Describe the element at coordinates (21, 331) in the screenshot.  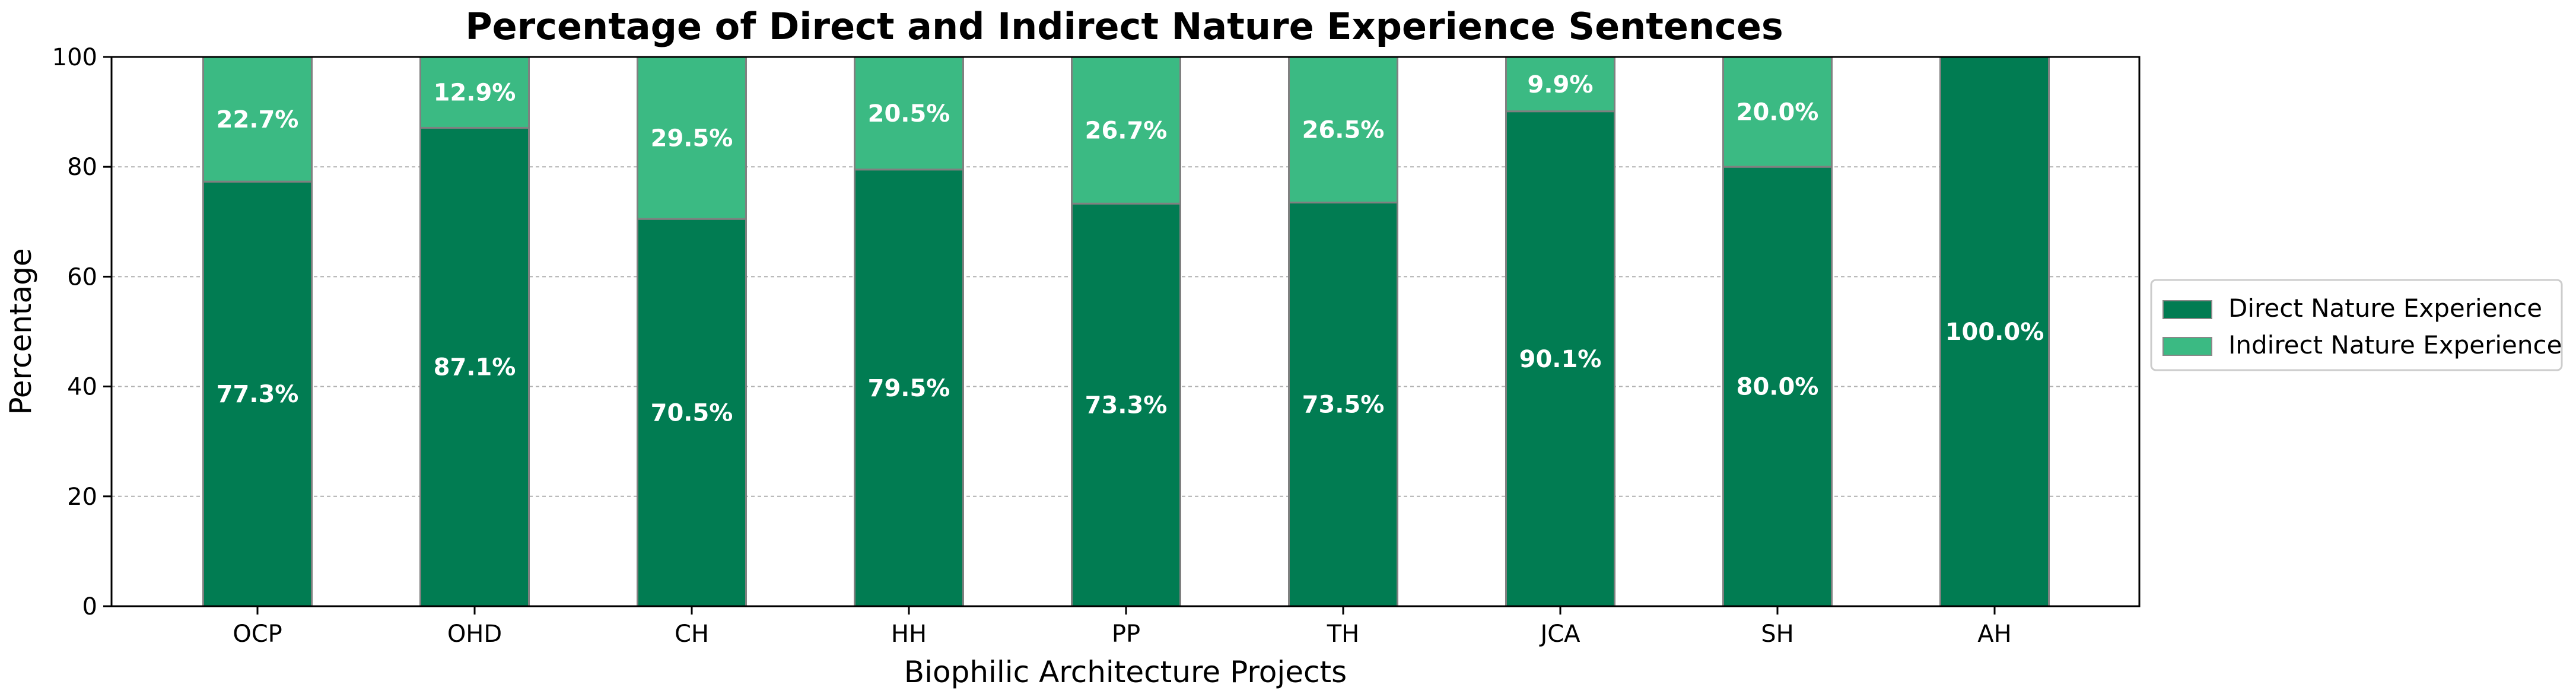
I see `y-axis-label: Percentage` at that location.